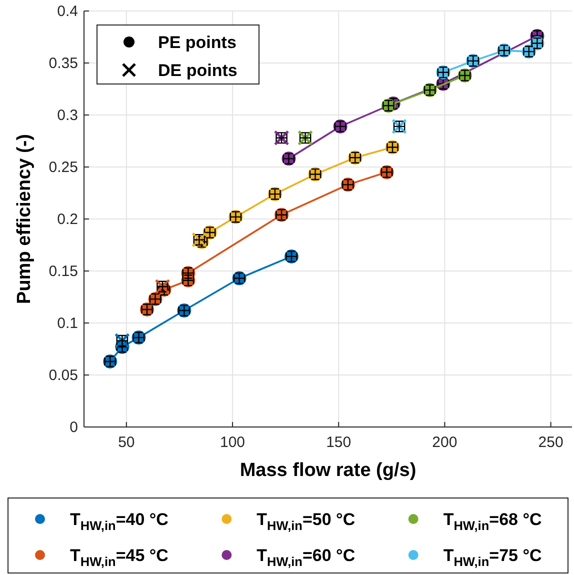  Describe the element at coordinates (67, 323) in the screenshot. I see `y-tick-label: 0.1` at that location.